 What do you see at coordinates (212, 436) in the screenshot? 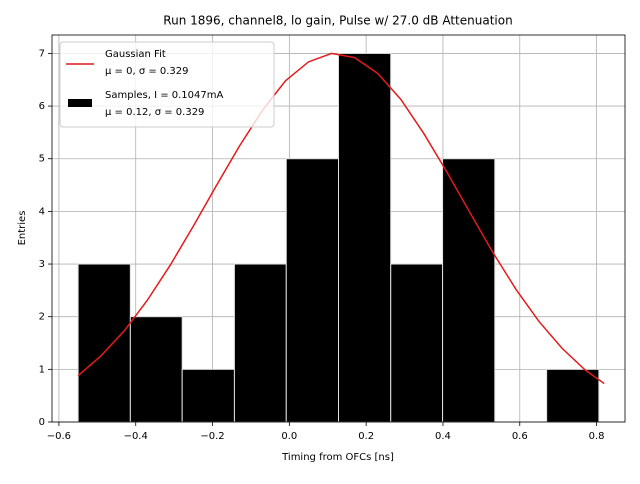
I see `x-tick-label: −0.2` at bounding box center [212, 436].